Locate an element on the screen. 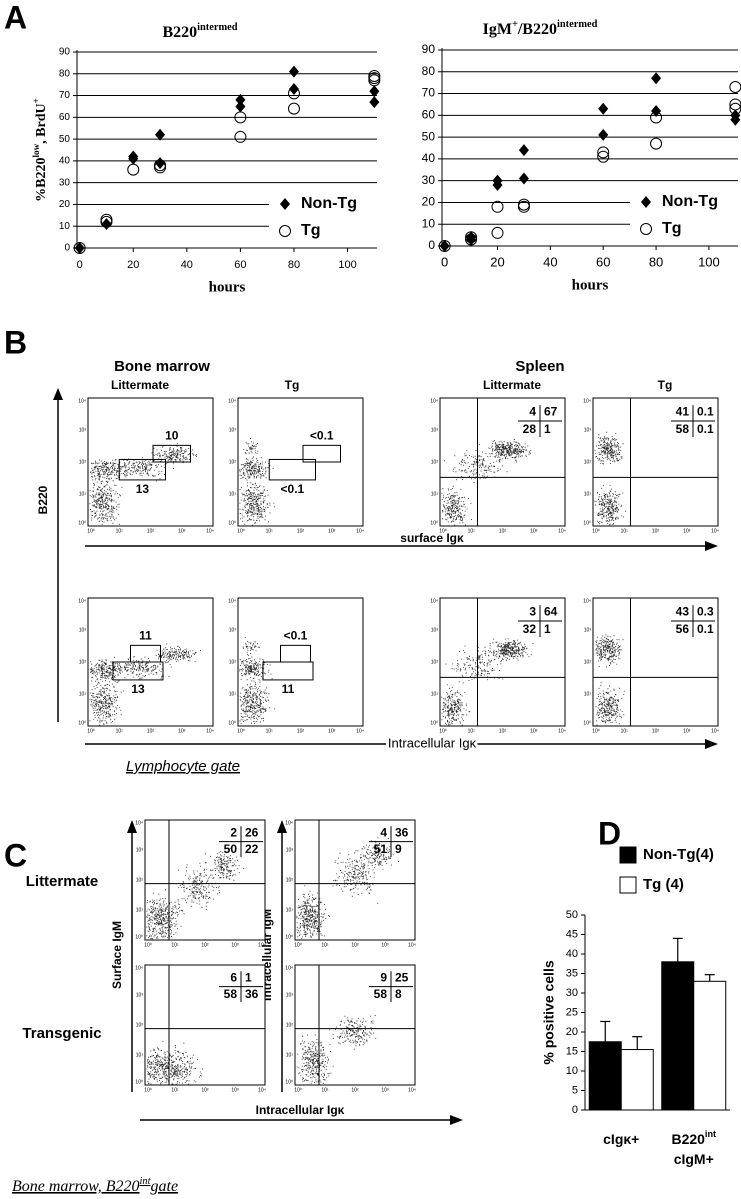 The height and width of the screenshot is (1199, 741). panel-label: D is located at coordinates (609, 833).